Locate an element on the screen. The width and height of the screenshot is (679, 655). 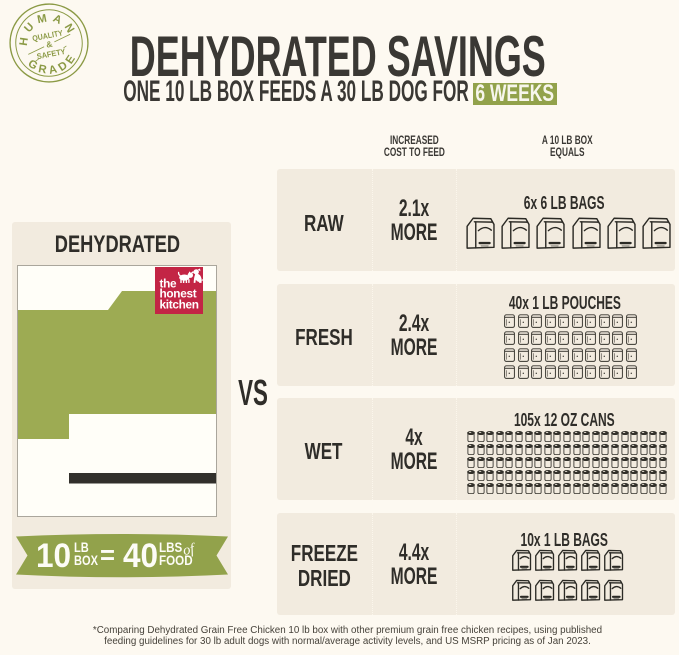
svg-text: honest is located at coordinates (178, 294).